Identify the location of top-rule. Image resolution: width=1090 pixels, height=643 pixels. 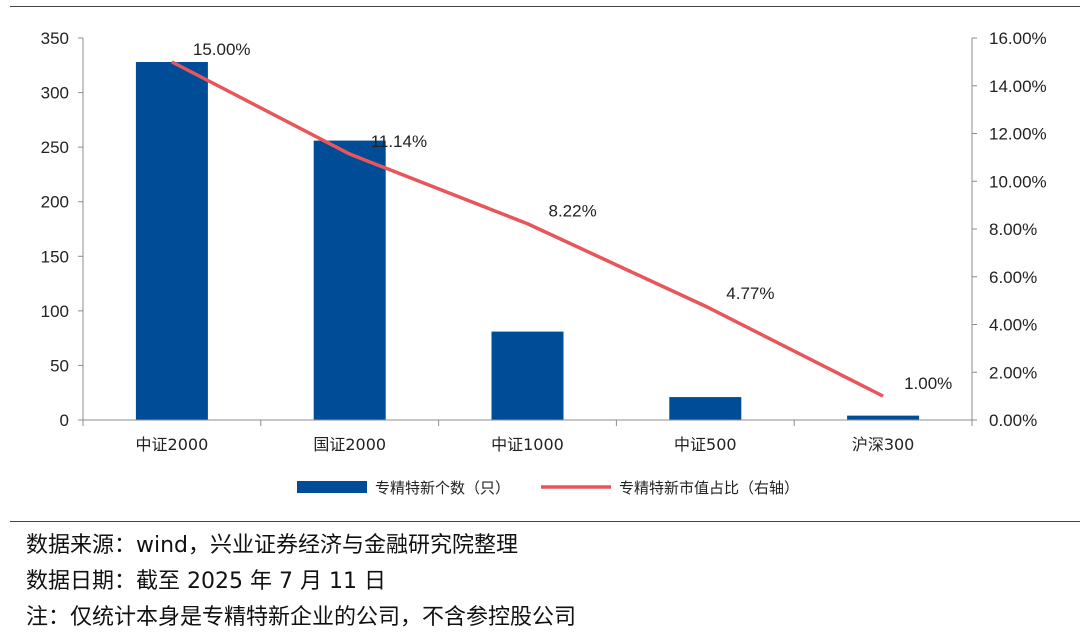
(545, 6).